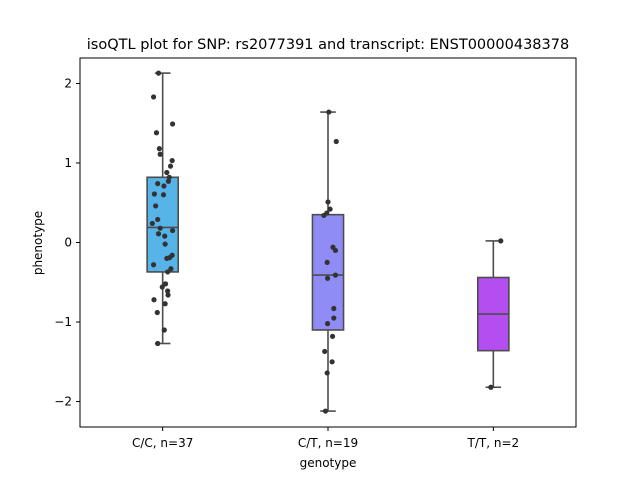 The height and width of the screenshot is (480, 640). What do you see at coordinates (162, 443) in the screenshot?
I see `x-tick-label: C/C, n=37` at bounding box center [162, 443].